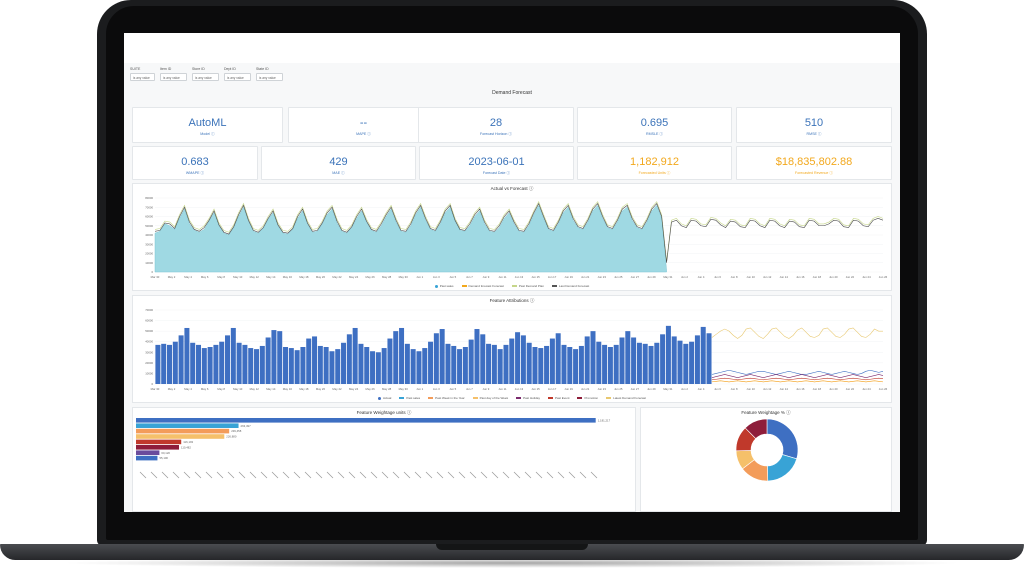 The image size is (1024, 571). I want to click on x-tick-label: May 31, so click(668, 277).